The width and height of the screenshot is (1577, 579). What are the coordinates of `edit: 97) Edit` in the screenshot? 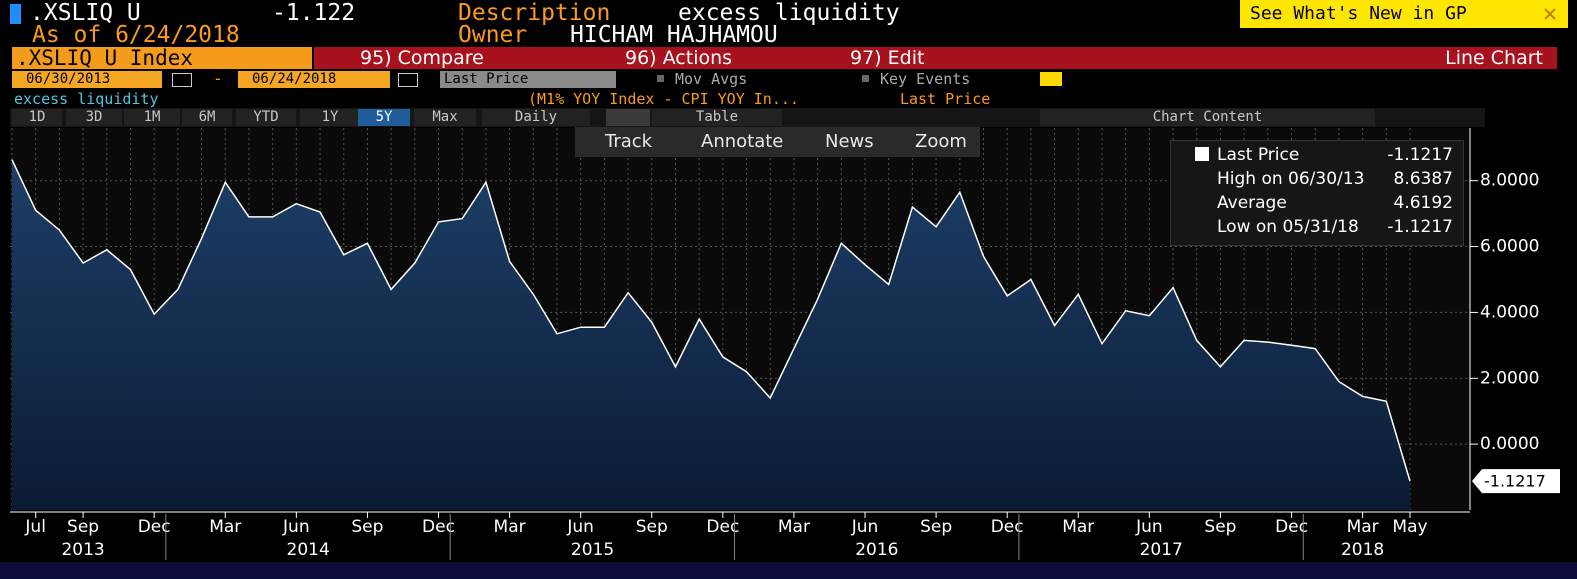 It's located at (887, 58).